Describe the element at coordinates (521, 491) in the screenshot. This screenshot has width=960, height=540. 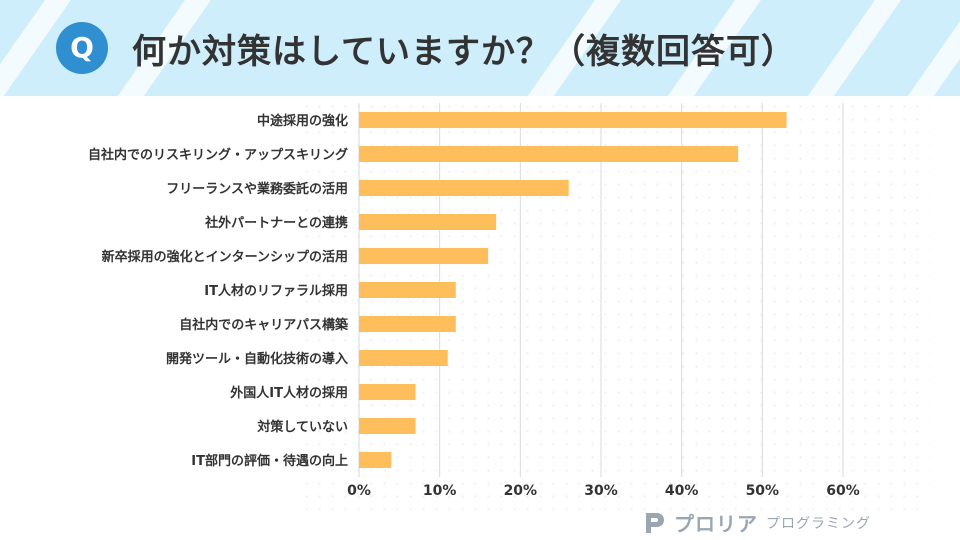
I see `tick-label-20: 20%` at that location.